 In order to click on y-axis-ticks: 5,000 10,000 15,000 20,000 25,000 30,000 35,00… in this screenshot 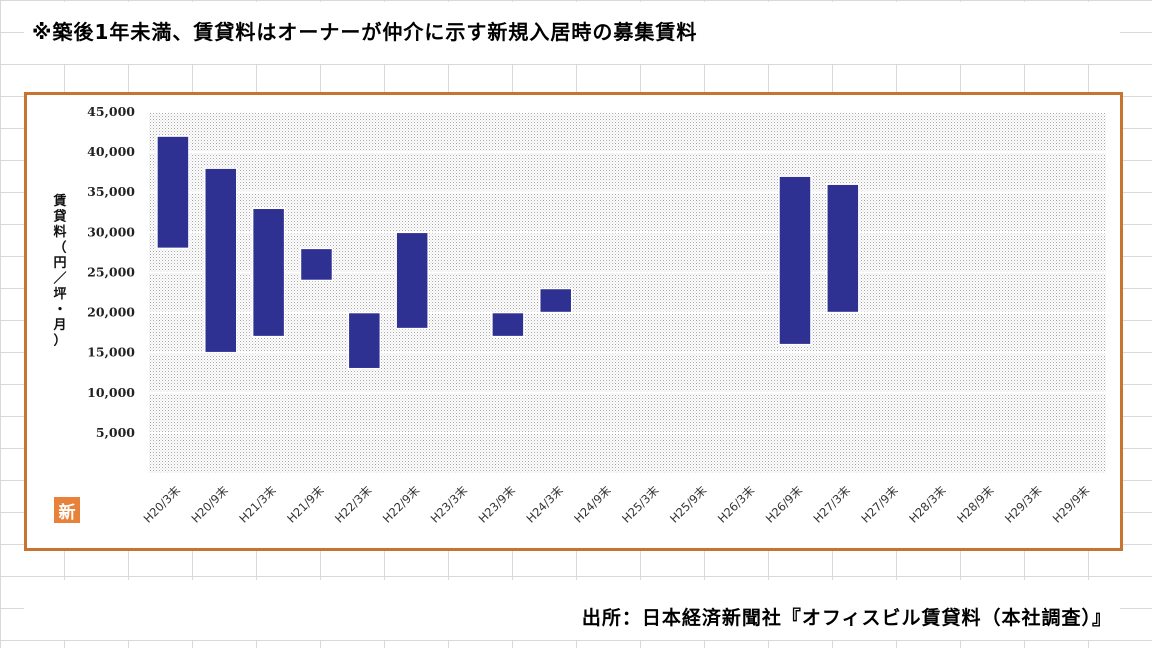, I will do `click(111, 272)`.